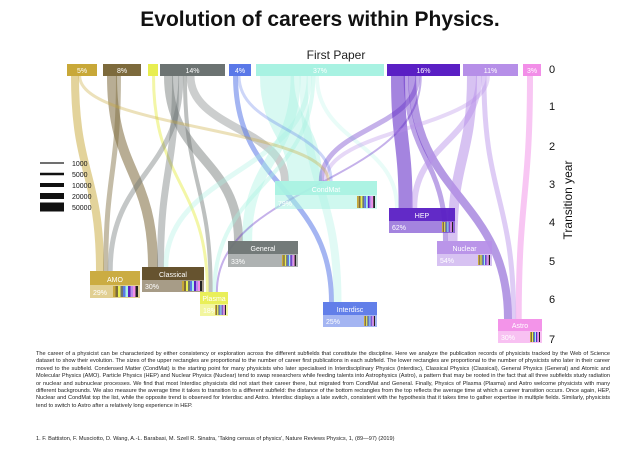  Describe the element at coordinates (552, 223) in the screenshot. I see `axis-tick-4: 4` at that location.